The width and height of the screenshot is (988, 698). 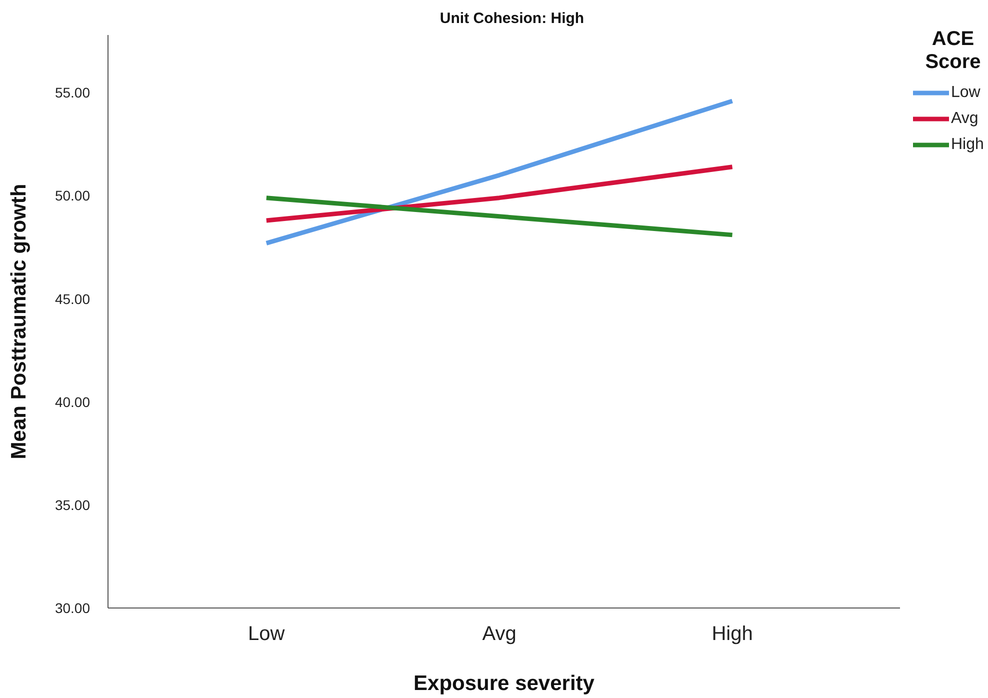 What do you see at coordinates (965, 93) in the screenshot?
I see `legend-label: Low` at bounding box center [965, 93].